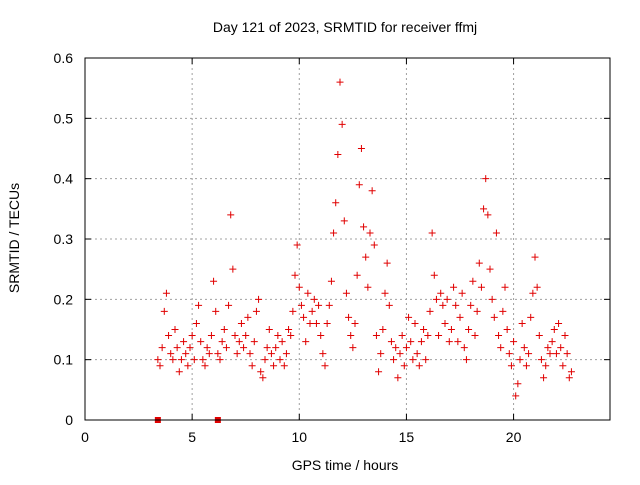 The height and width of the screenshot is (485, 640). What do you see at coordinates (407, 437) in the screenshot?
I see `x-tick-label: 15` at bounding box center [407, 437].